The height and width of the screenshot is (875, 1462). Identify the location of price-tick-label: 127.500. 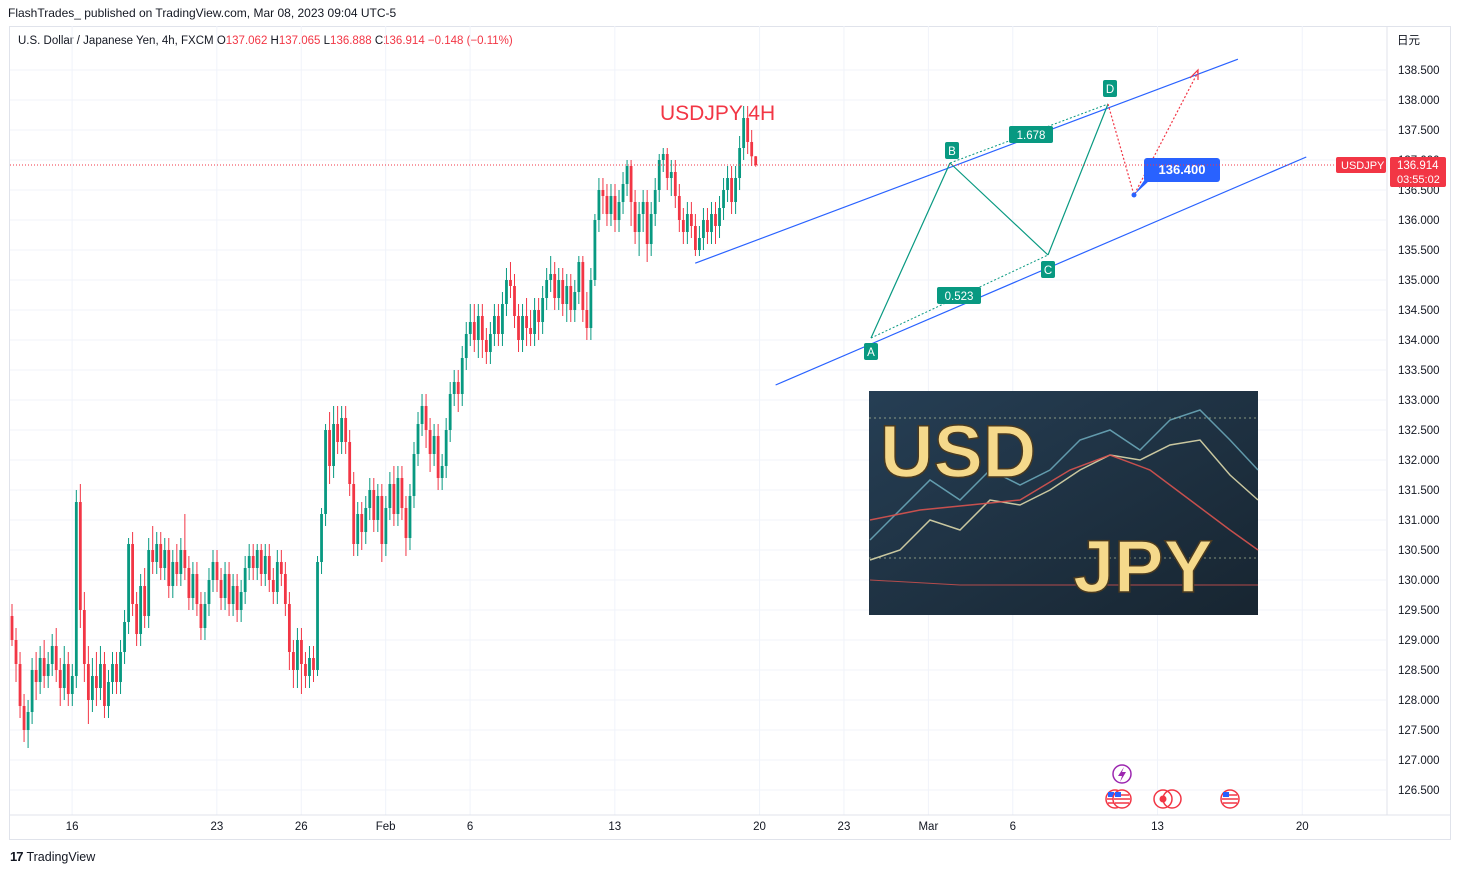
(1419, 731).